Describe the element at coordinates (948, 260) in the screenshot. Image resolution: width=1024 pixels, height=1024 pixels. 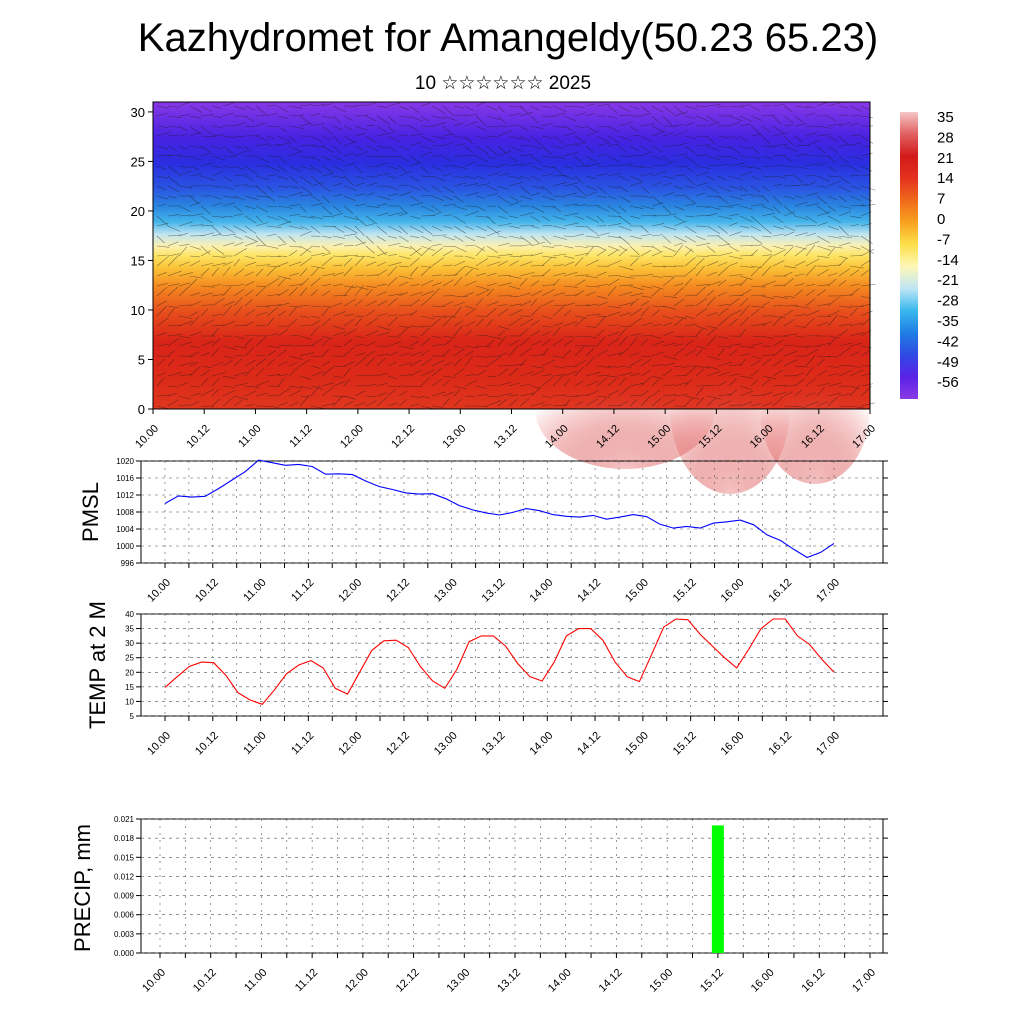
I see `colorbar-label: -14` at that location.